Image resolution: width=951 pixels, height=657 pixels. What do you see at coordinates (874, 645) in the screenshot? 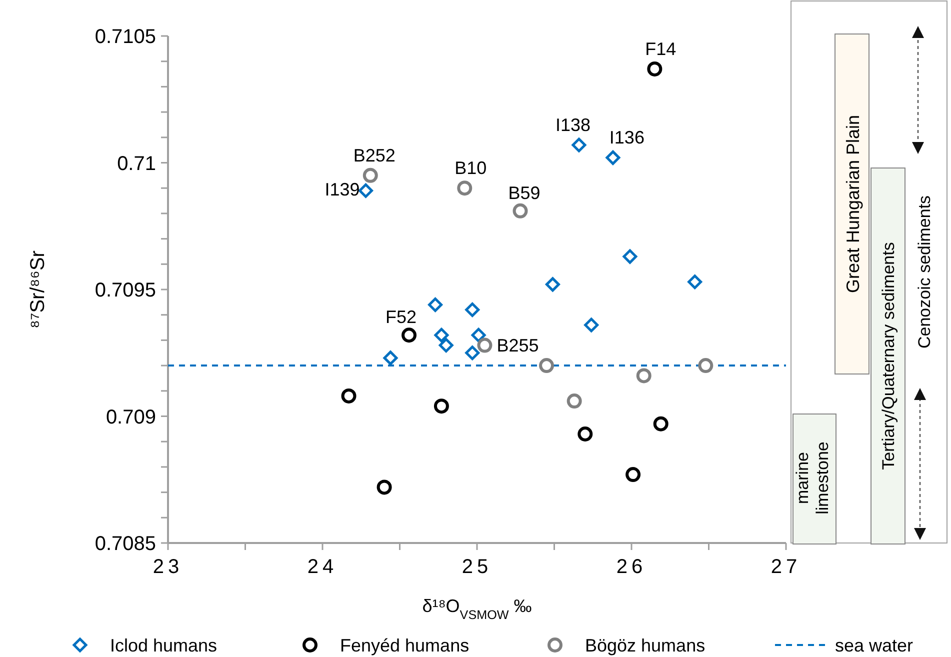
I see `legend-label: sea water` at bounding box center [874, 645].